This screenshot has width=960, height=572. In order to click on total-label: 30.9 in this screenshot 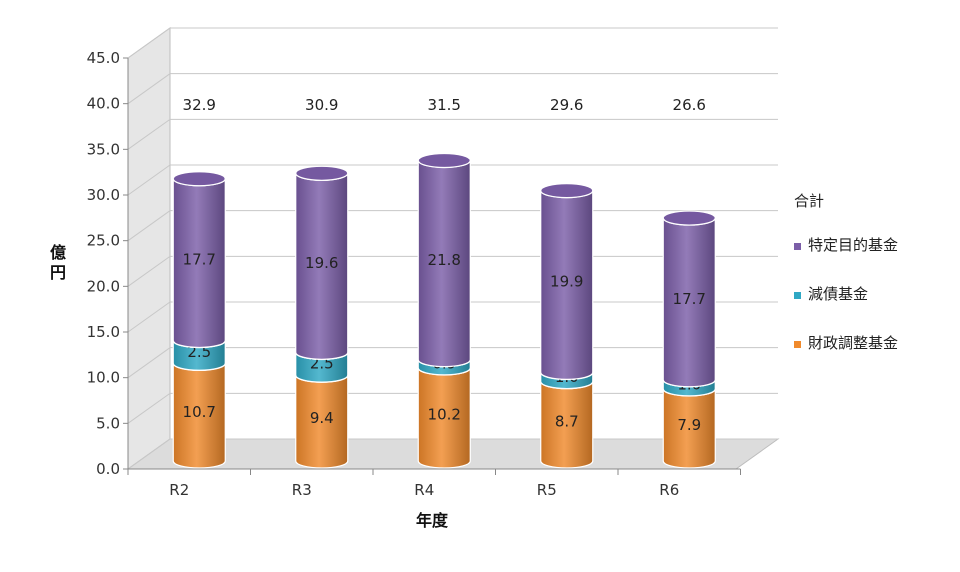, I will do `click(321, 105)`.